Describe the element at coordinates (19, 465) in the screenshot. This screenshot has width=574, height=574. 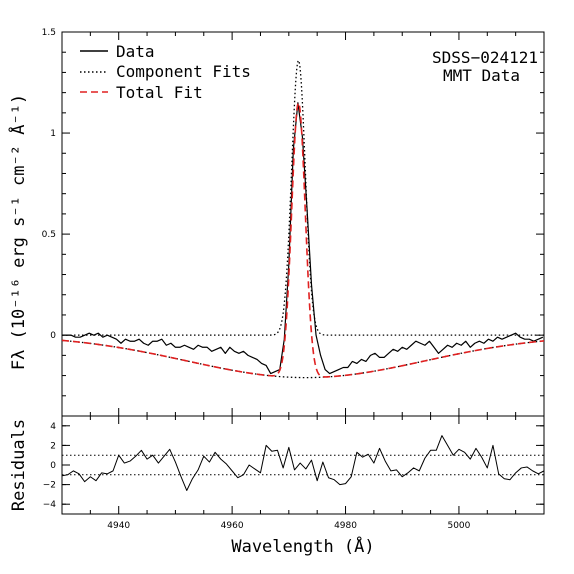
I see `residuals-y-axis-title: Residuals` at that location.